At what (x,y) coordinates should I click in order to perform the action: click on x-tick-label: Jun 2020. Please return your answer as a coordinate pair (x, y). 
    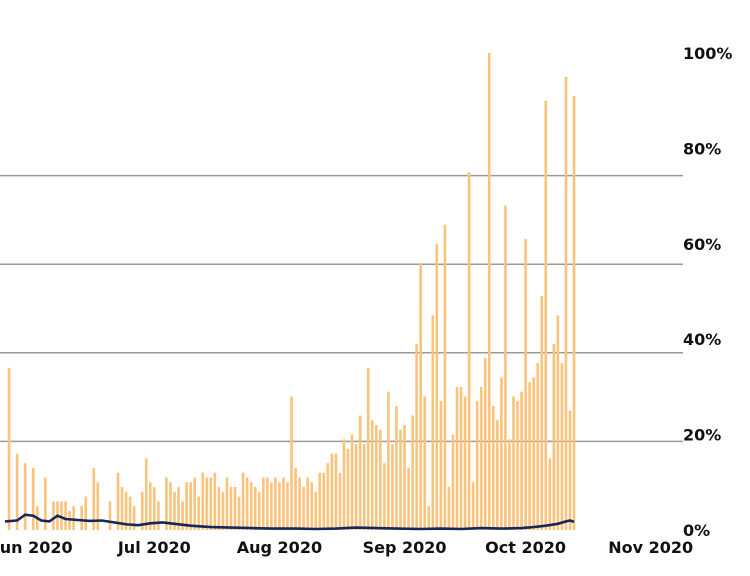
    Looking at the image, I should click on (36, 547).